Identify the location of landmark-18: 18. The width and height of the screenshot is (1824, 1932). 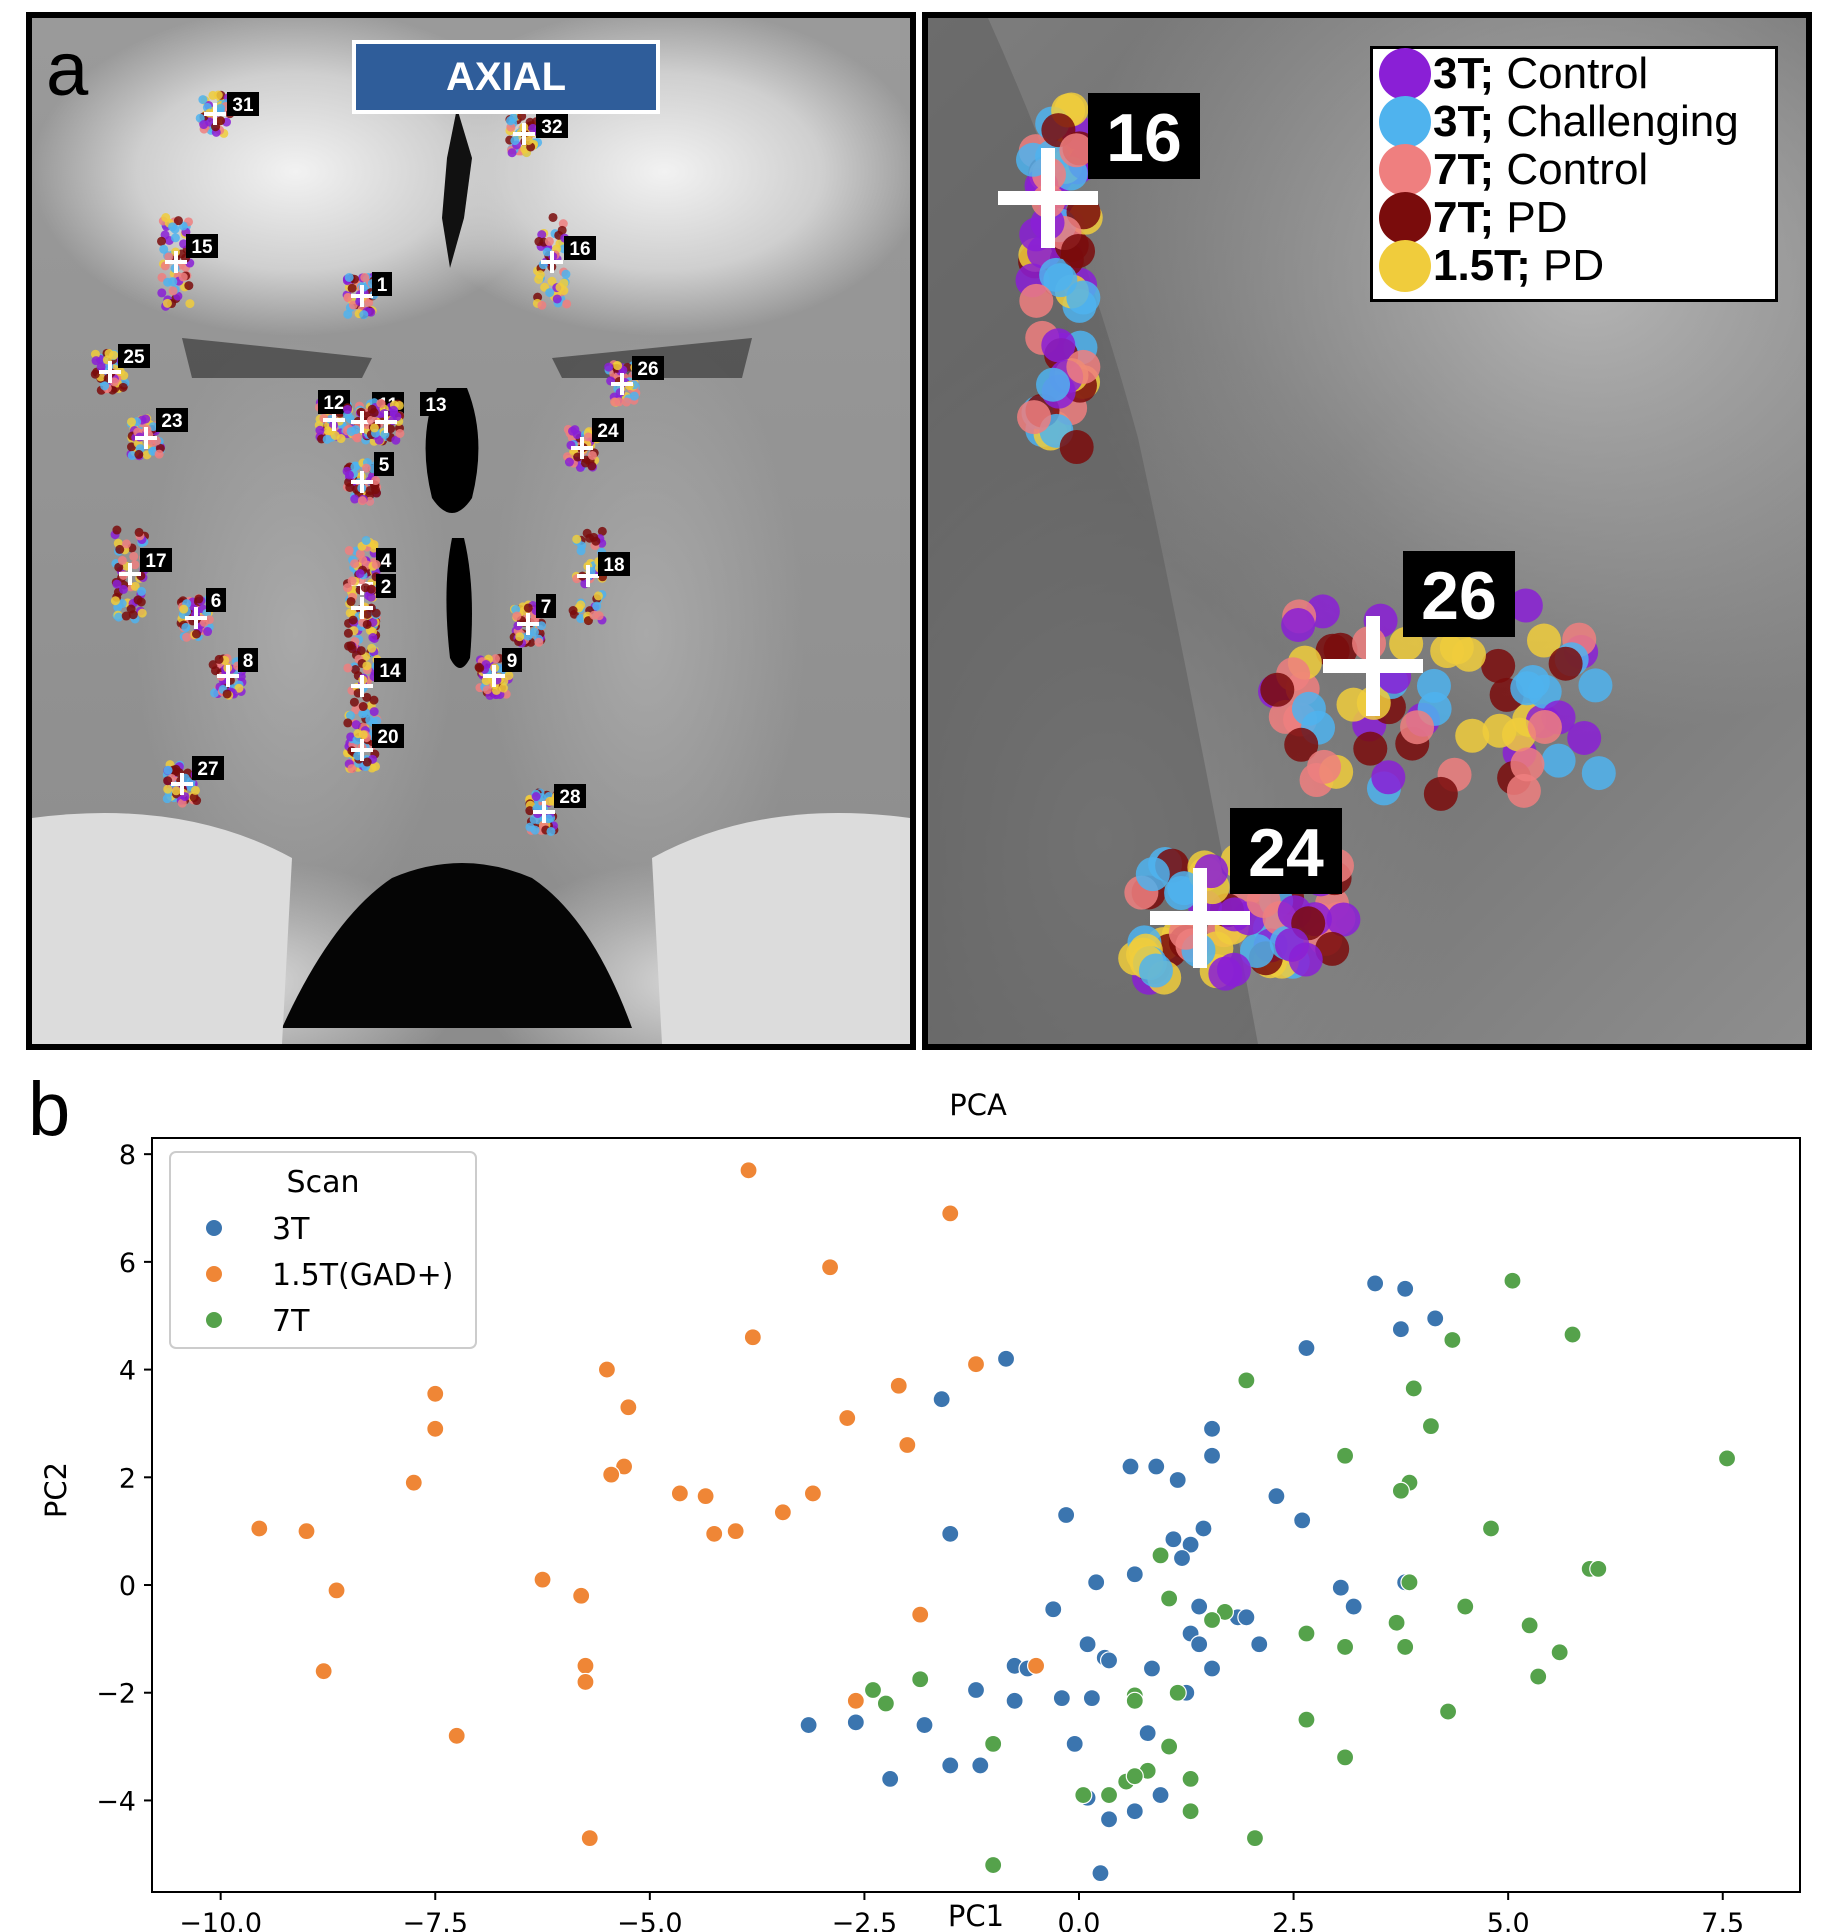
(599, 576).